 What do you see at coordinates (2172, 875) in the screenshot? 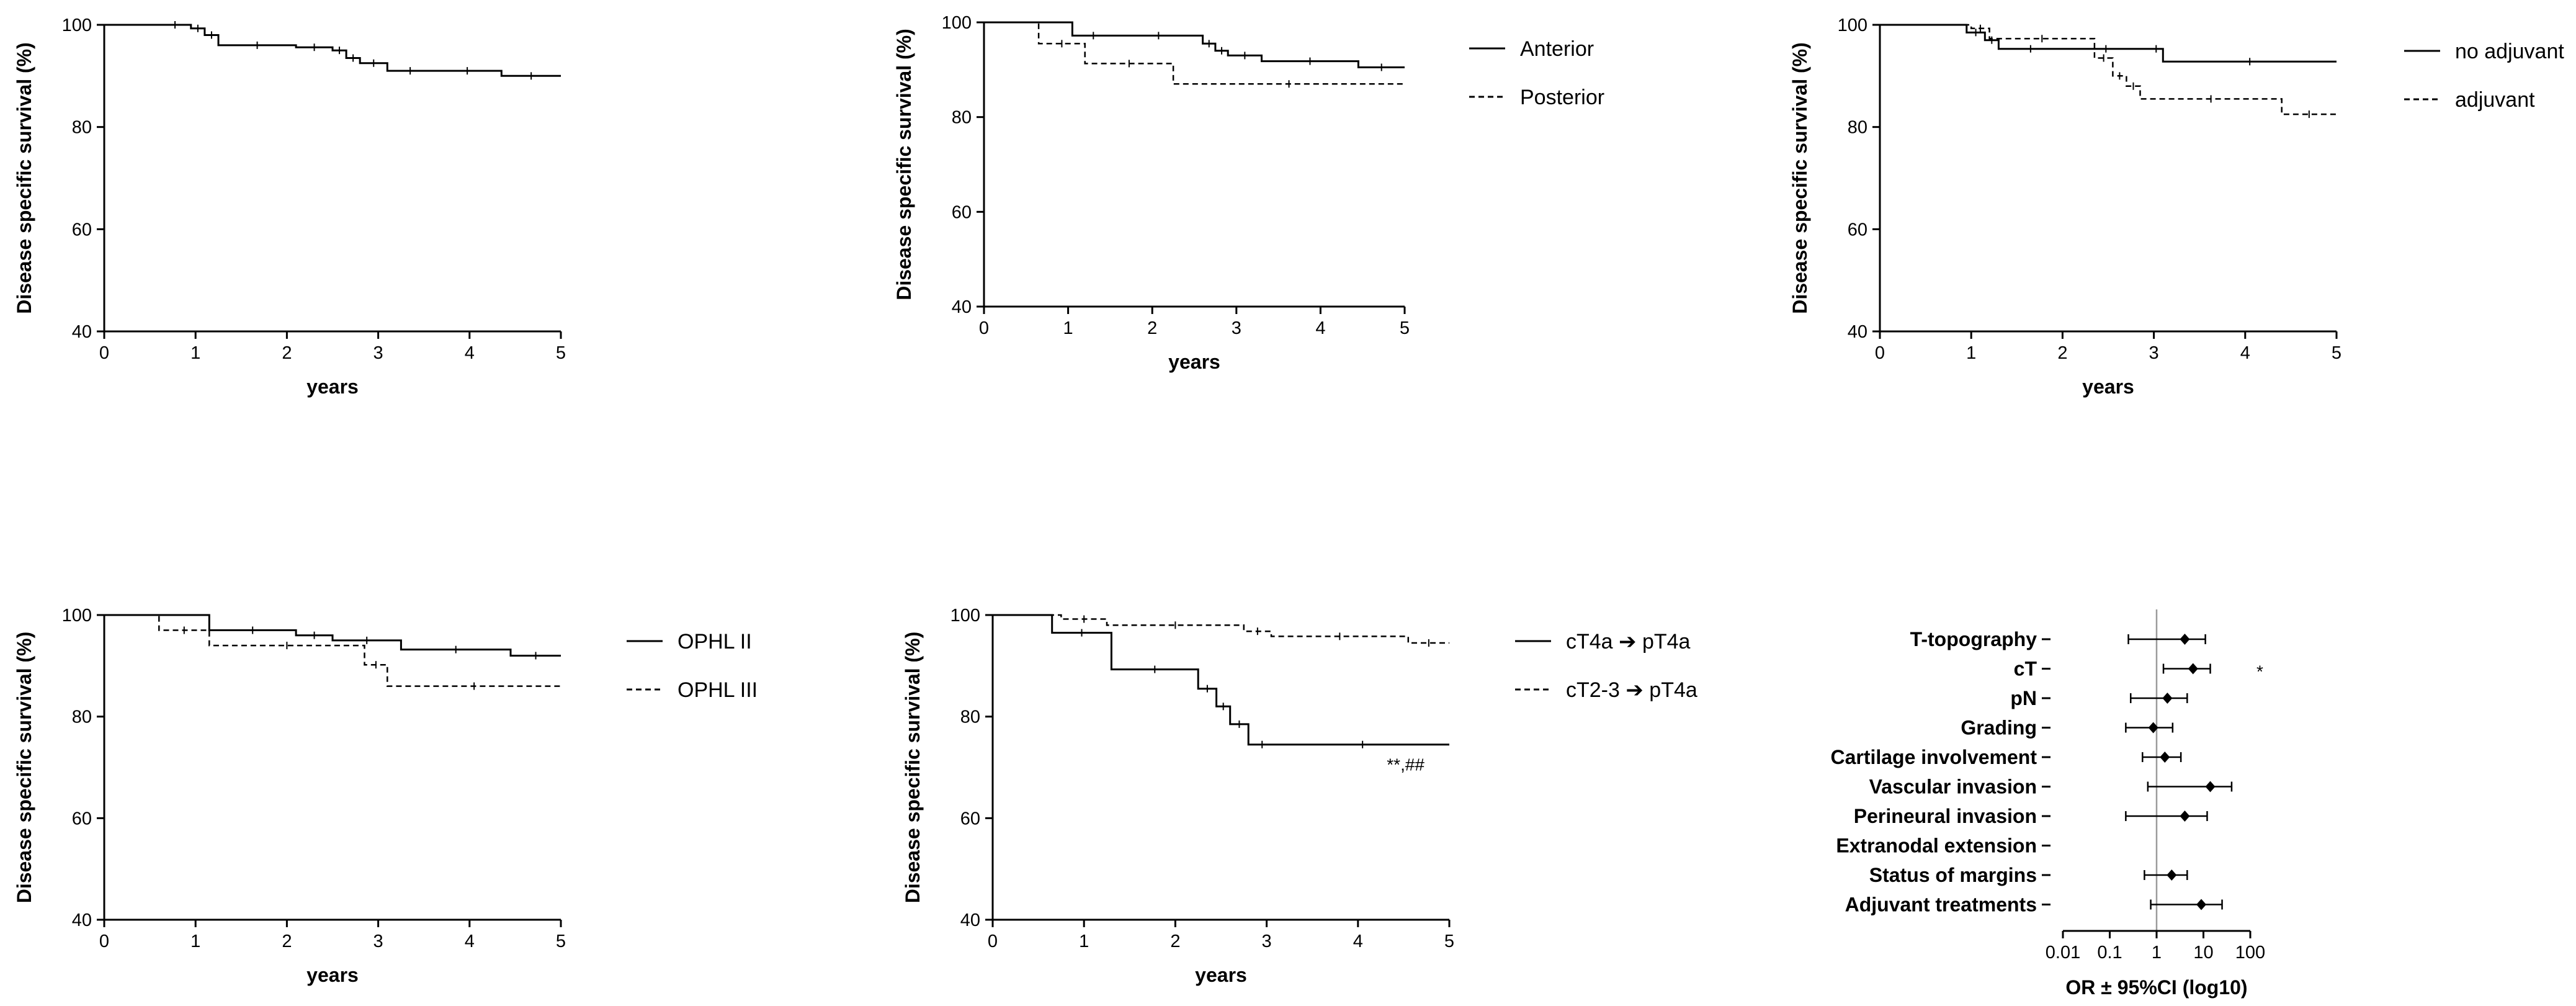
I see `or-marker-status-of-margins` at bounding box center [2172, 875].